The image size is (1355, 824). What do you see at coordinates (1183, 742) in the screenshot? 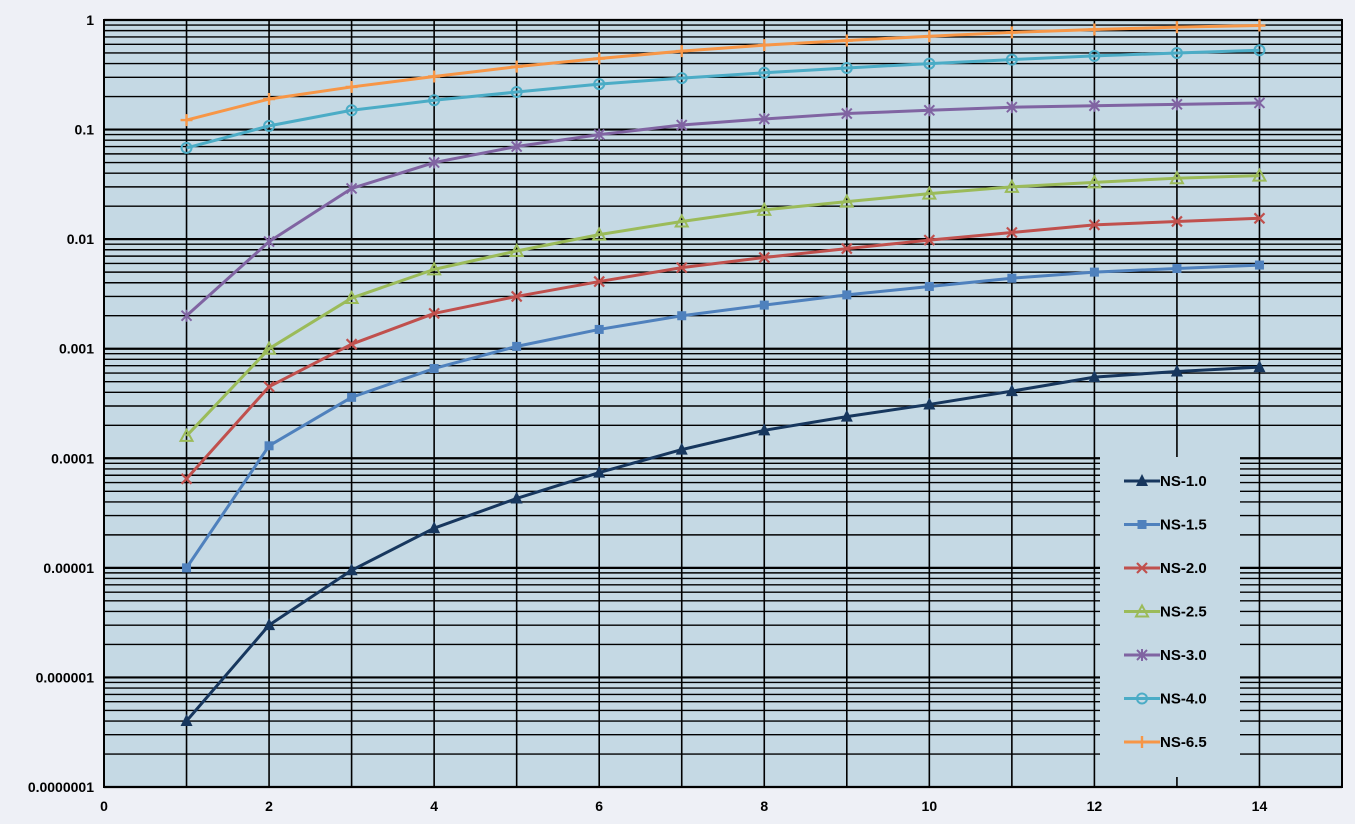
I see `legend-label: NS-6.5` at bounding box center [1183, 742].